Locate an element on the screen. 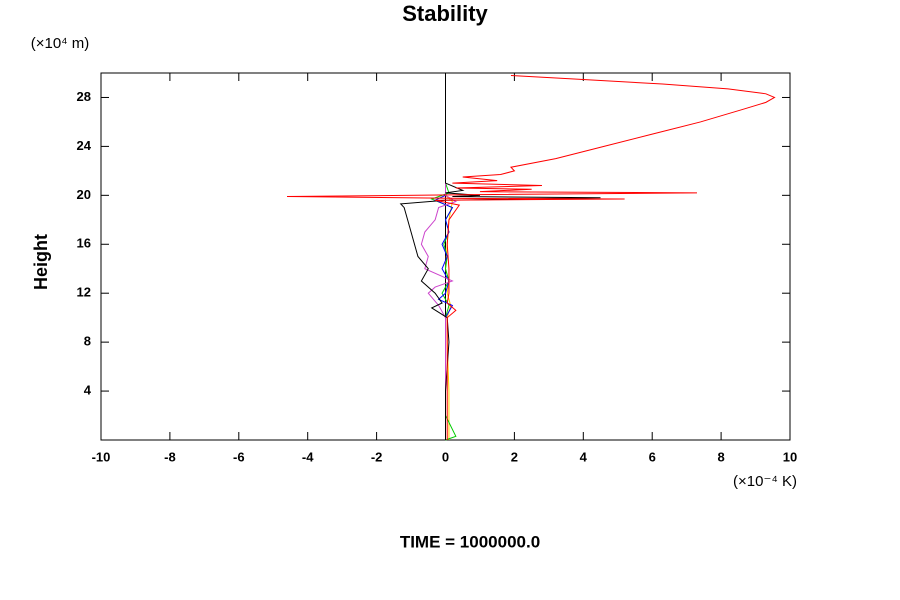  x-tick-label: 8 is located at coordinates (720, 456).